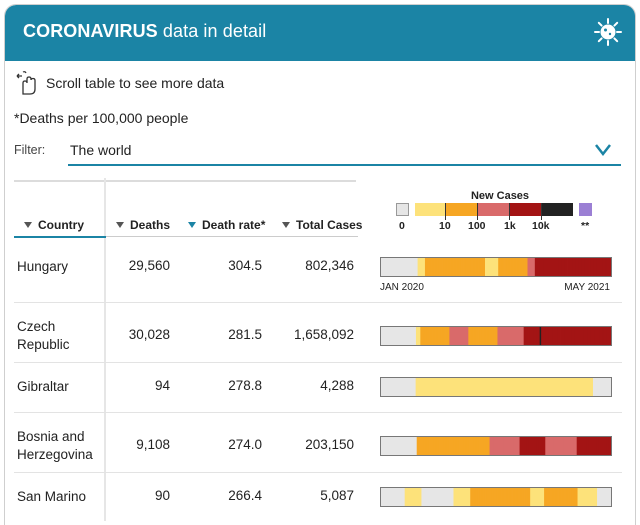  Describe the element at coordinates (608, 32) in the screenshot. I see `virus-icon` at that location.